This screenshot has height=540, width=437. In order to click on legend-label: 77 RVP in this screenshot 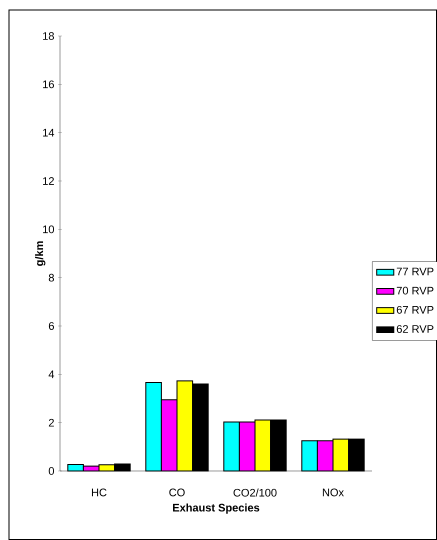, I will do `click(415, 272)`.